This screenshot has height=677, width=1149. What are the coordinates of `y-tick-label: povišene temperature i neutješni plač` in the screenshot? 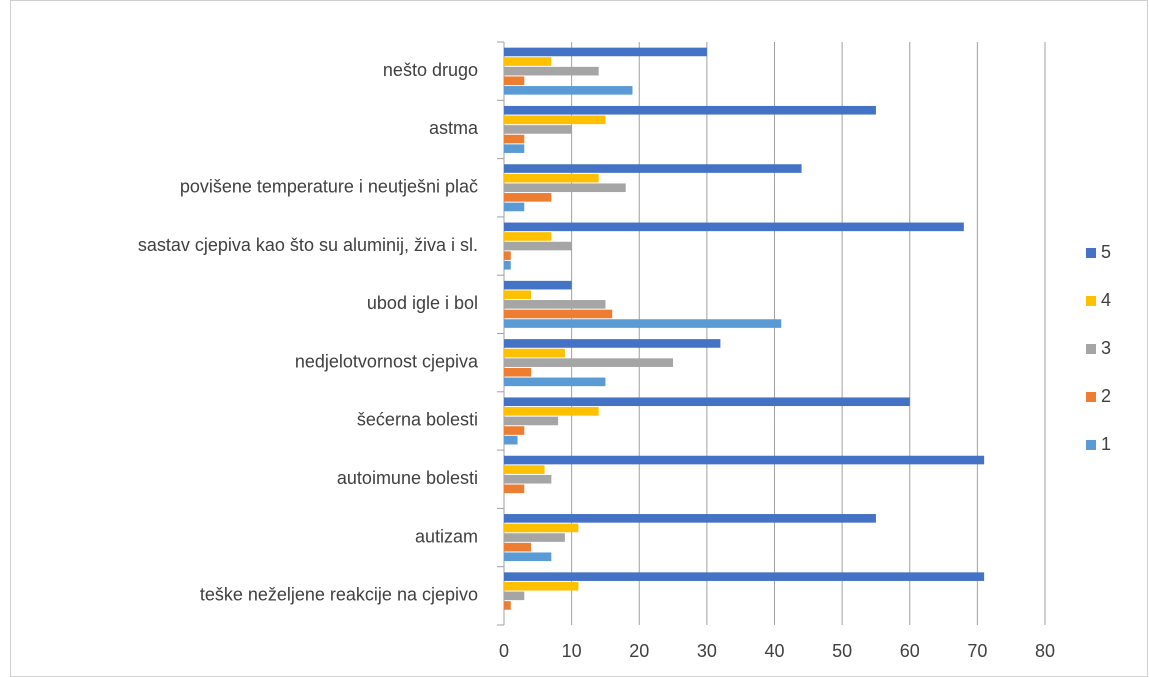 It's located at (329, 187).